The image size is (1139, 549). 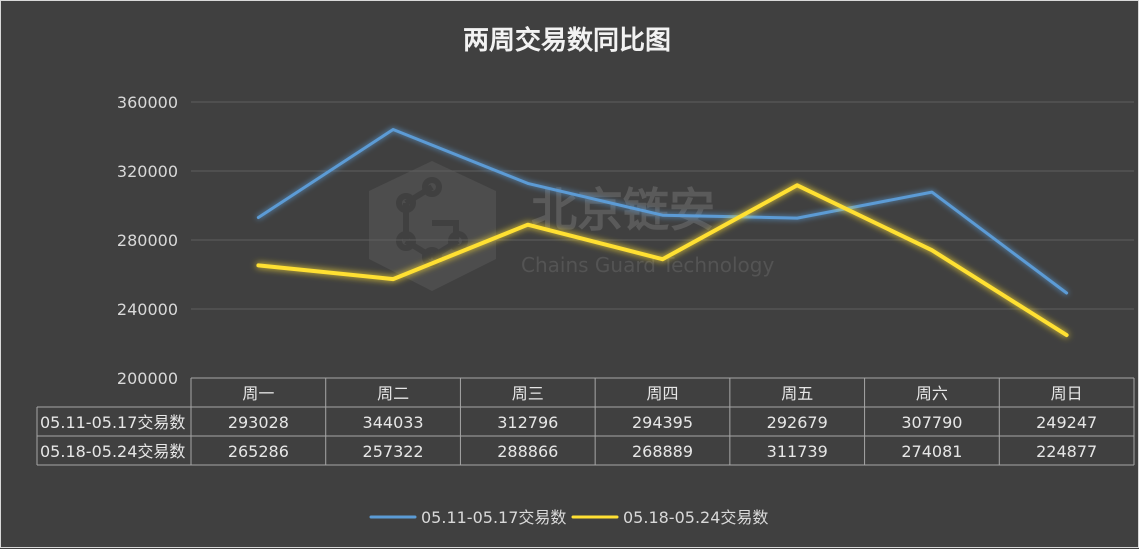 I want to click on watermark-logo-icon, so click(x=432, y=222).